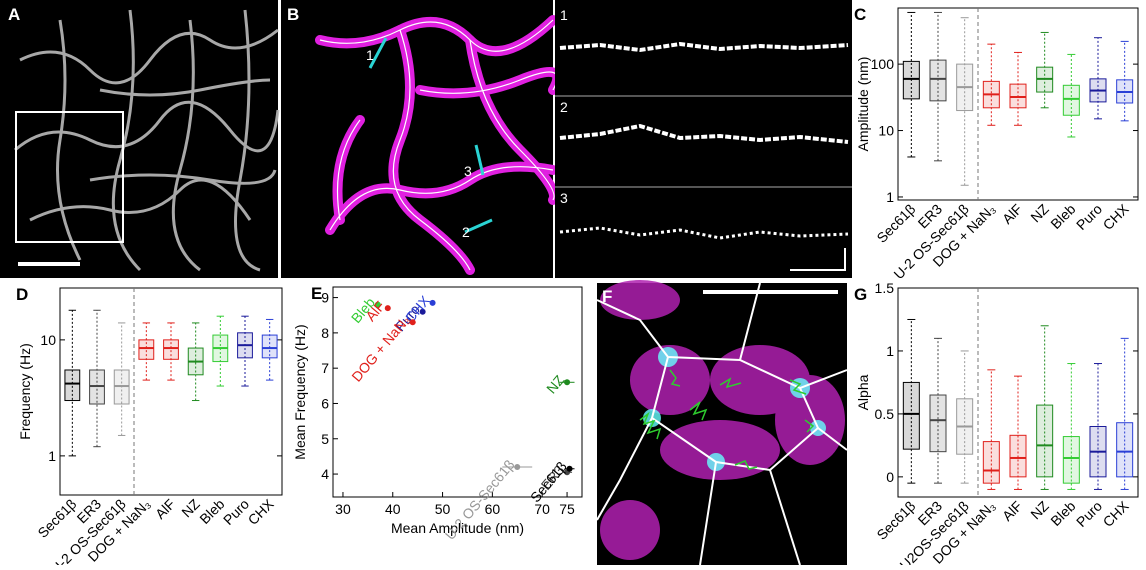 This screenshot has height=570, width=1146. I want to click on y-tick-label: 8, so click(325, 333).